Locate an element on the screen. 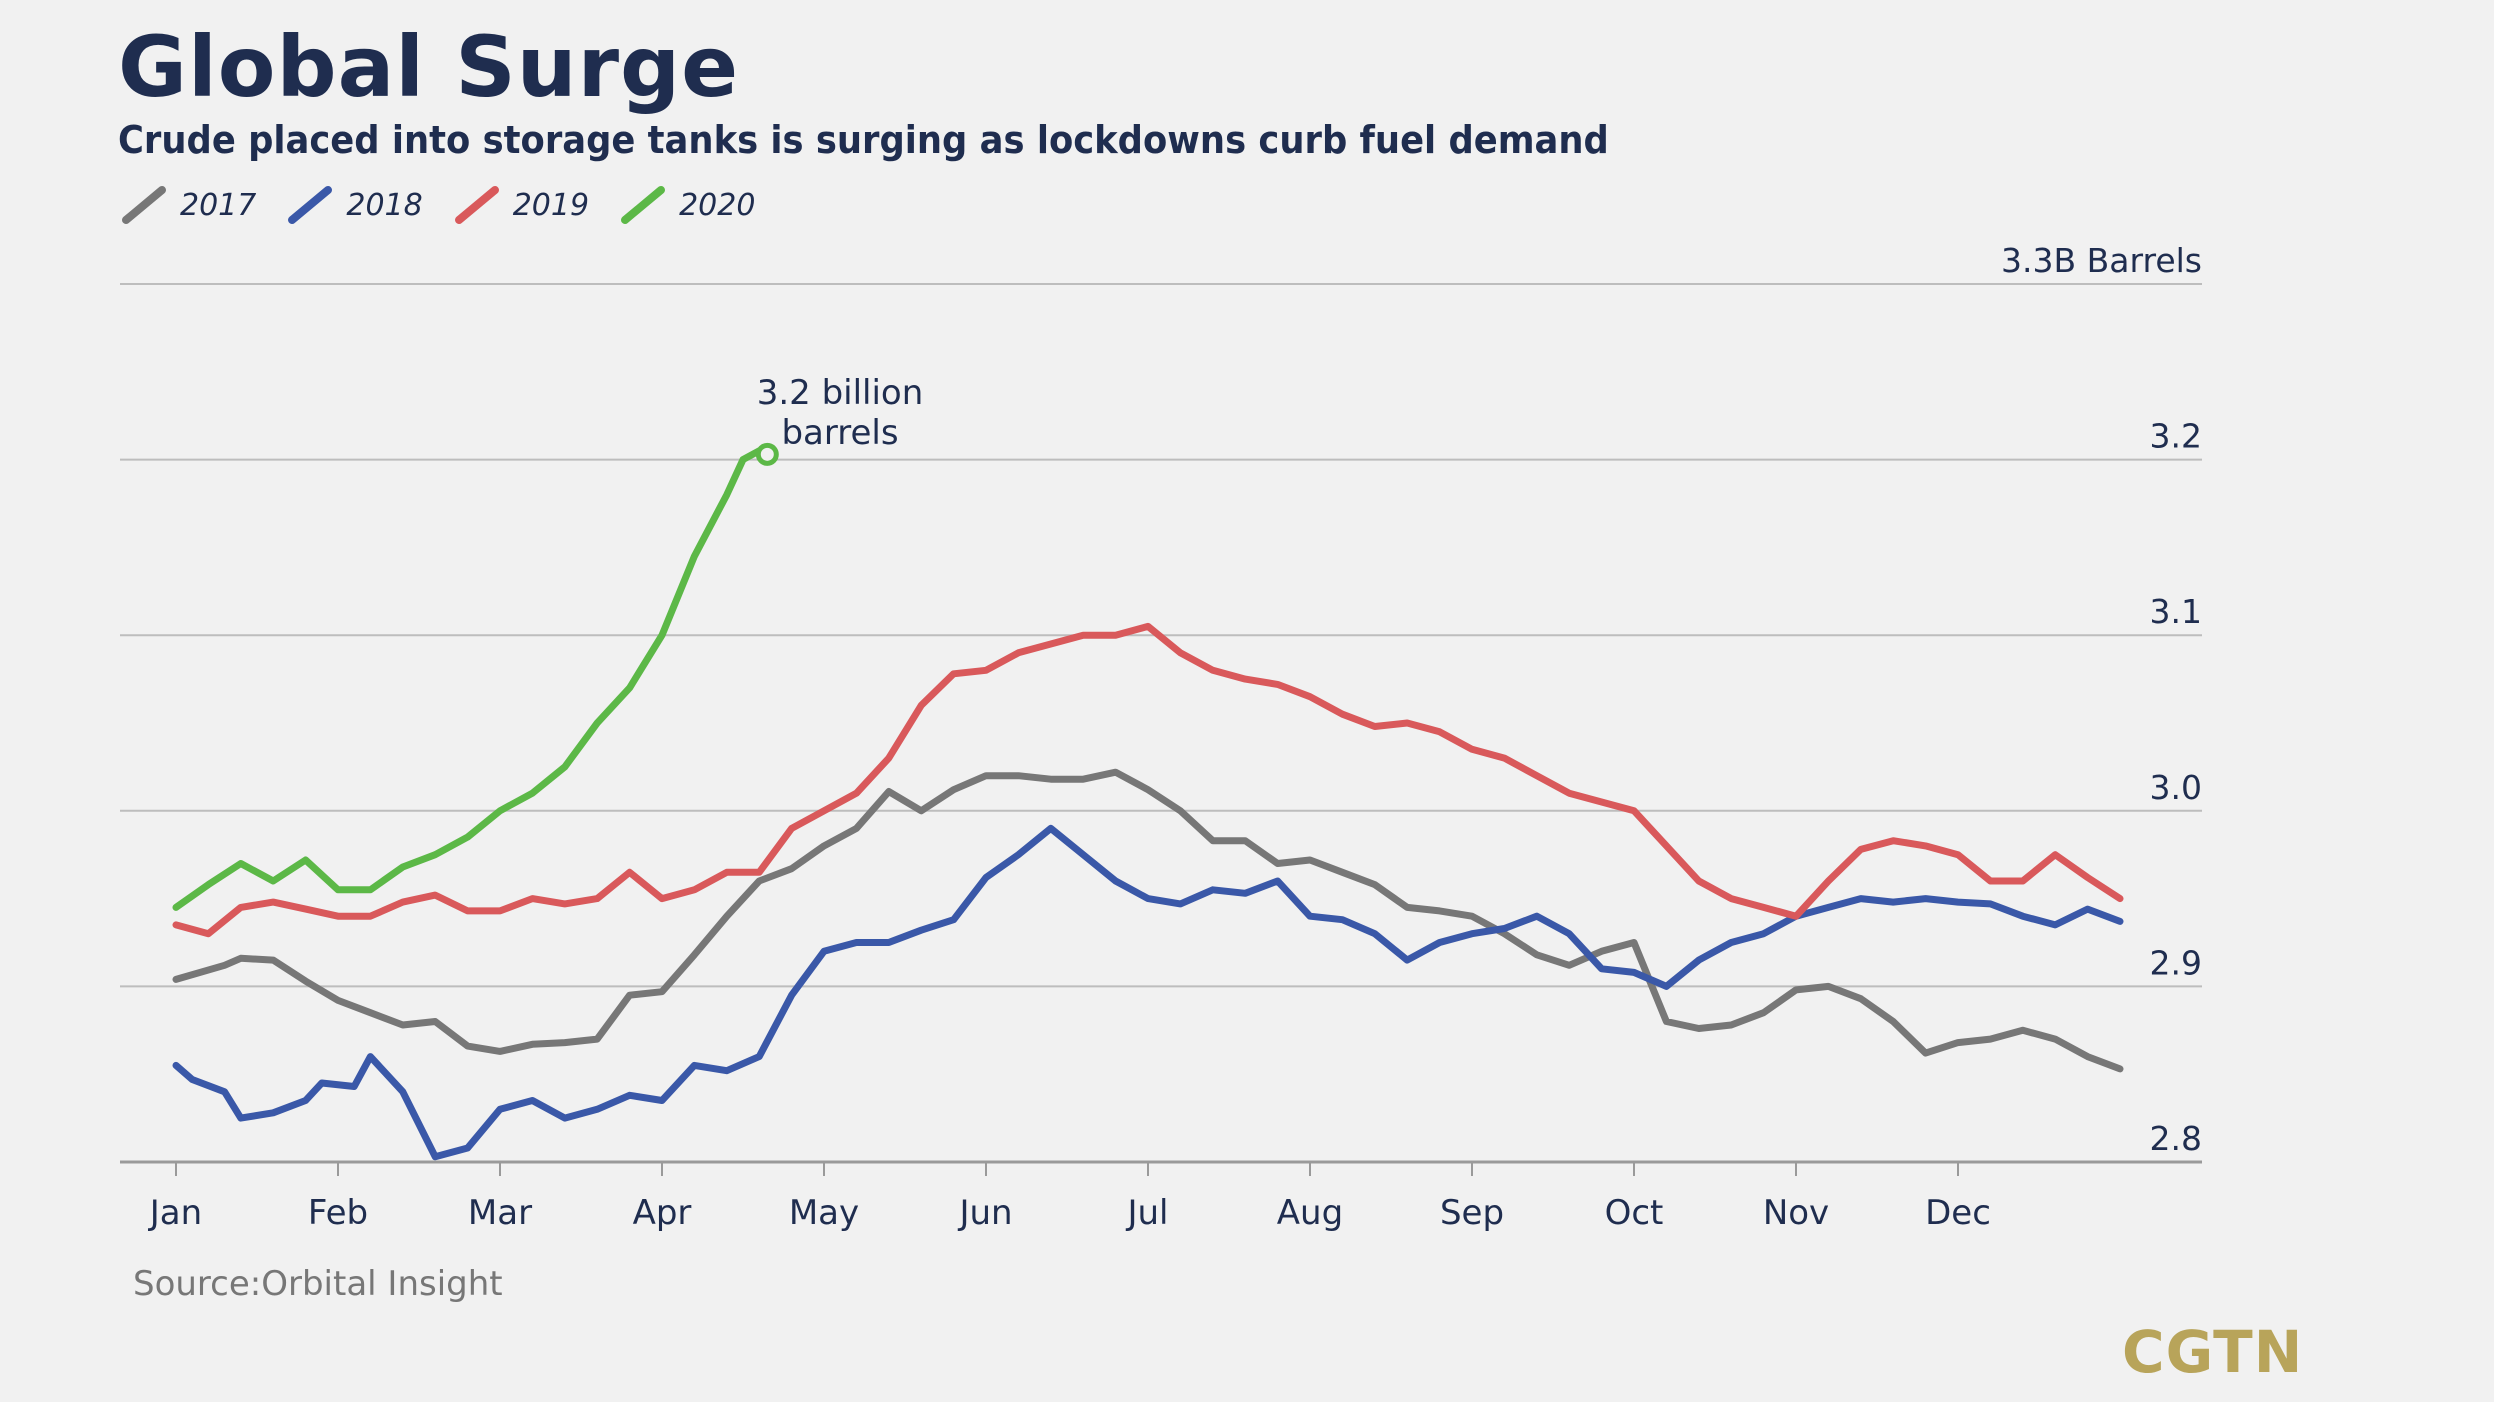 Image resolution: width=2494 pixels, height=1402 pixels. x-tick-label: Sep is located at coordinates (1472, 1213).